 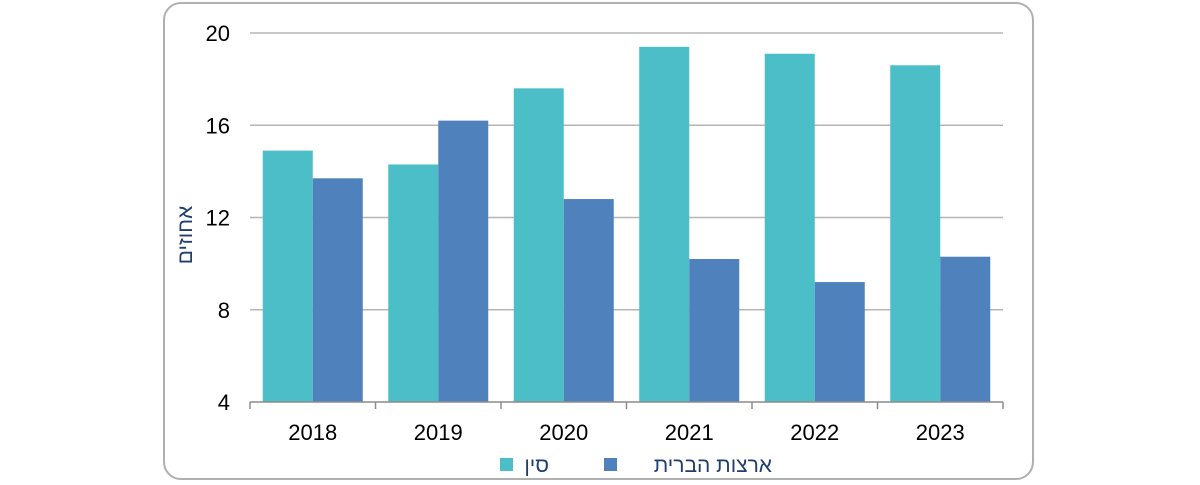 What do you see at coordinates (538, 245) in the screenshot?
I see `bar-china-2020` at bounding box center [538, 245].